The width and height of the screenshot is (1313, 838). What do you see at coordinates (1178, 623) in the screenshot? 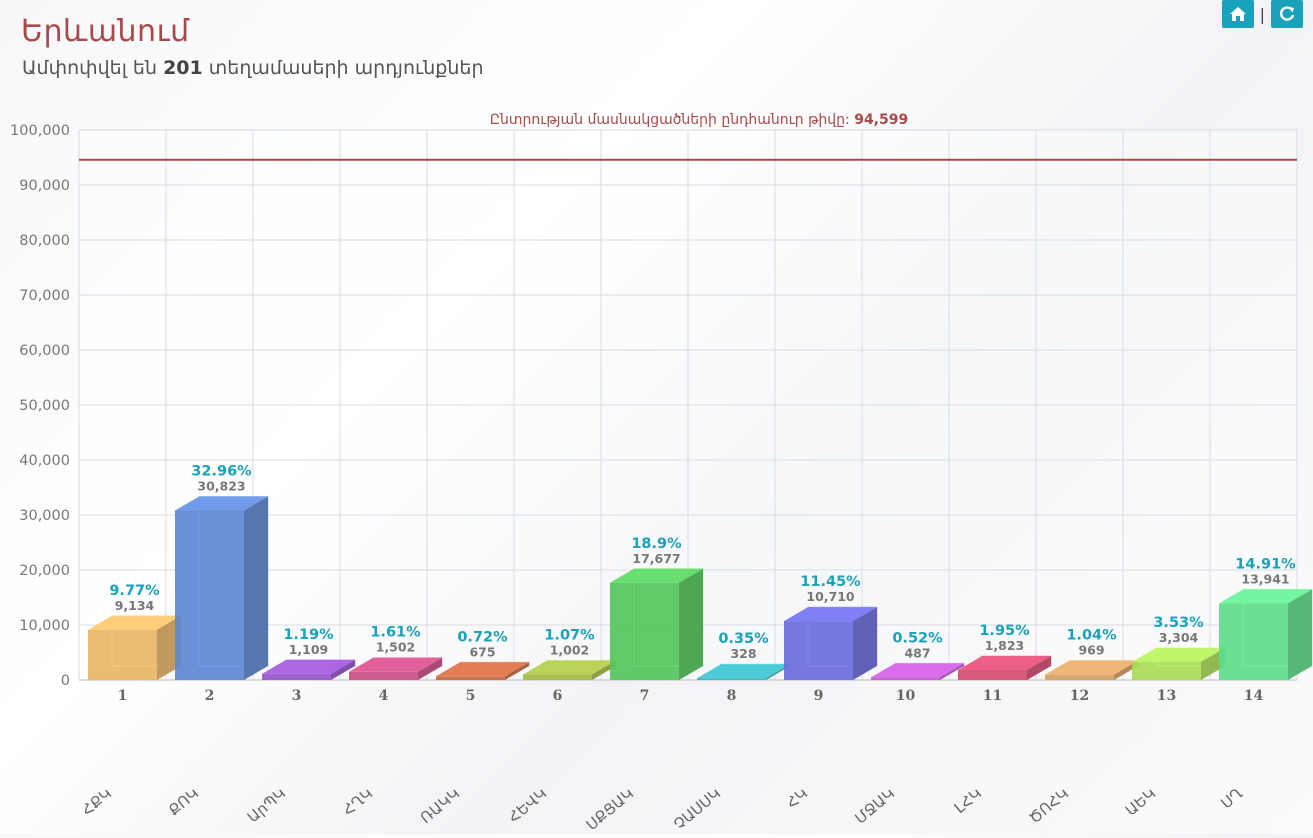
I see `bar-percent-label: 3.53%` at bounding box center [1178, 623].